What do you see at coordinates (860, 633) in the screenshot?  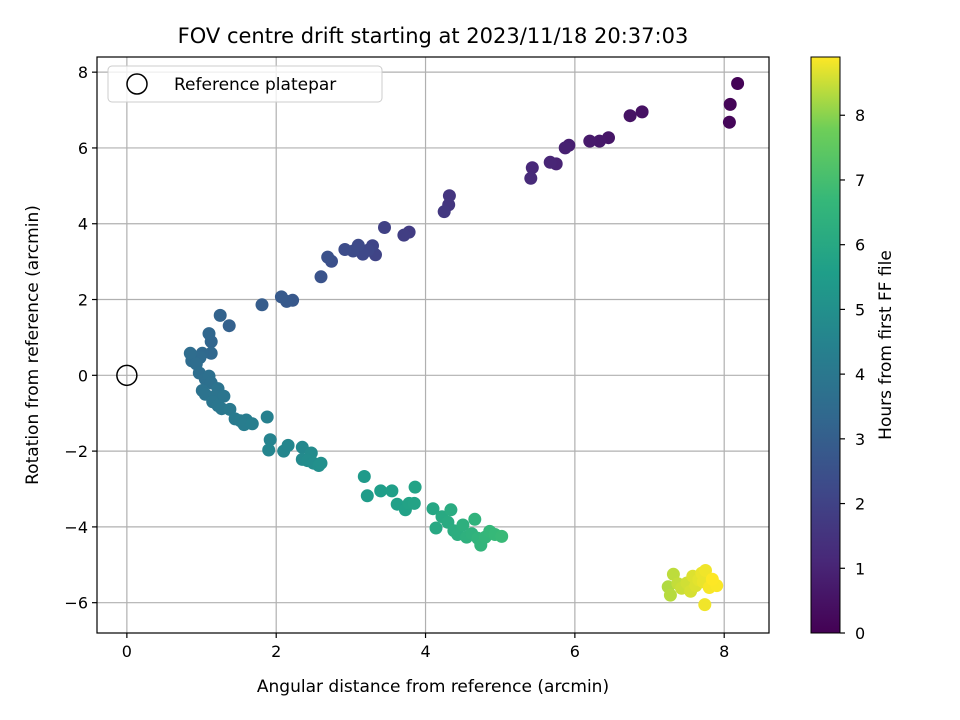 I see `colorbar-tick-label: 0` at bounding box center [860, 633].